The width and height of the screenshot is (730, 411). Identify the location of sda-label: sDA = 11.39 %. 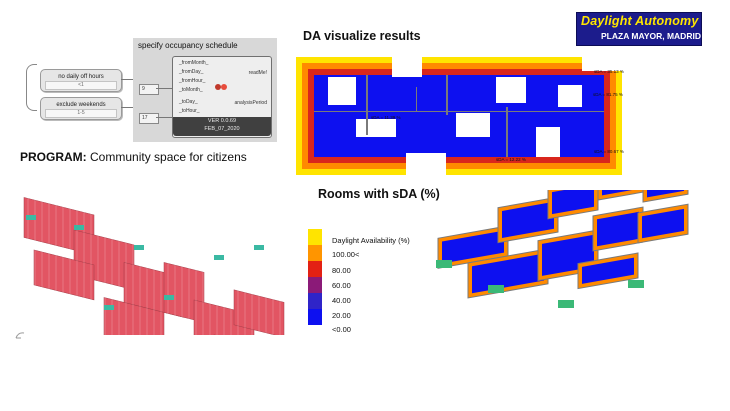
(386, 117).